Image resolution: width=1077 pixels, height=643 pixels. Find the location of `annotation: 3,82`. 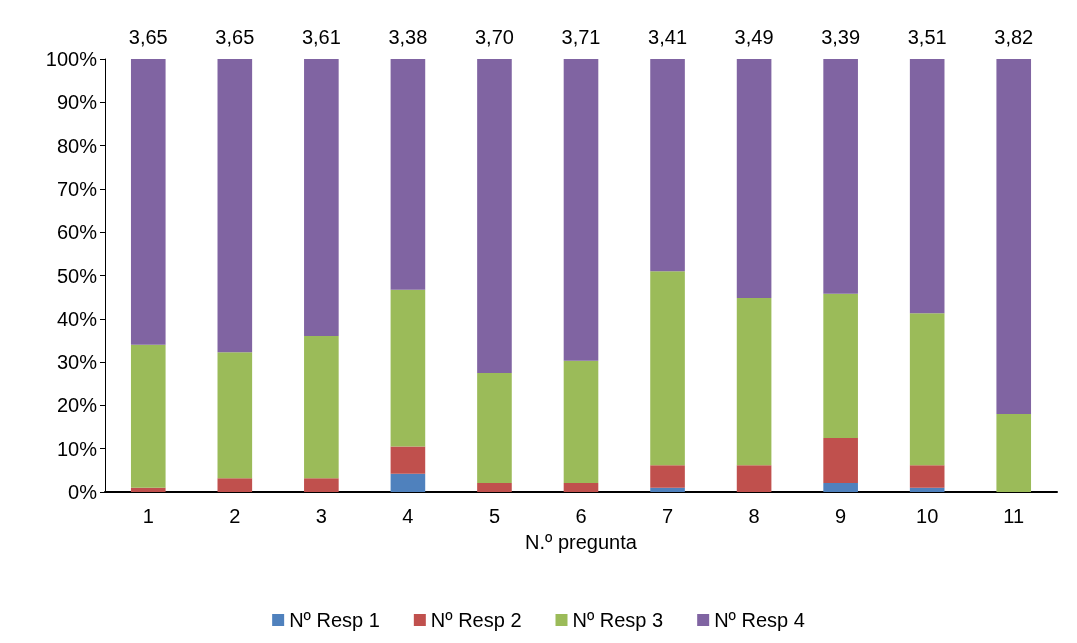

annotation: 3,82 is located at coordinates (1014, 37).